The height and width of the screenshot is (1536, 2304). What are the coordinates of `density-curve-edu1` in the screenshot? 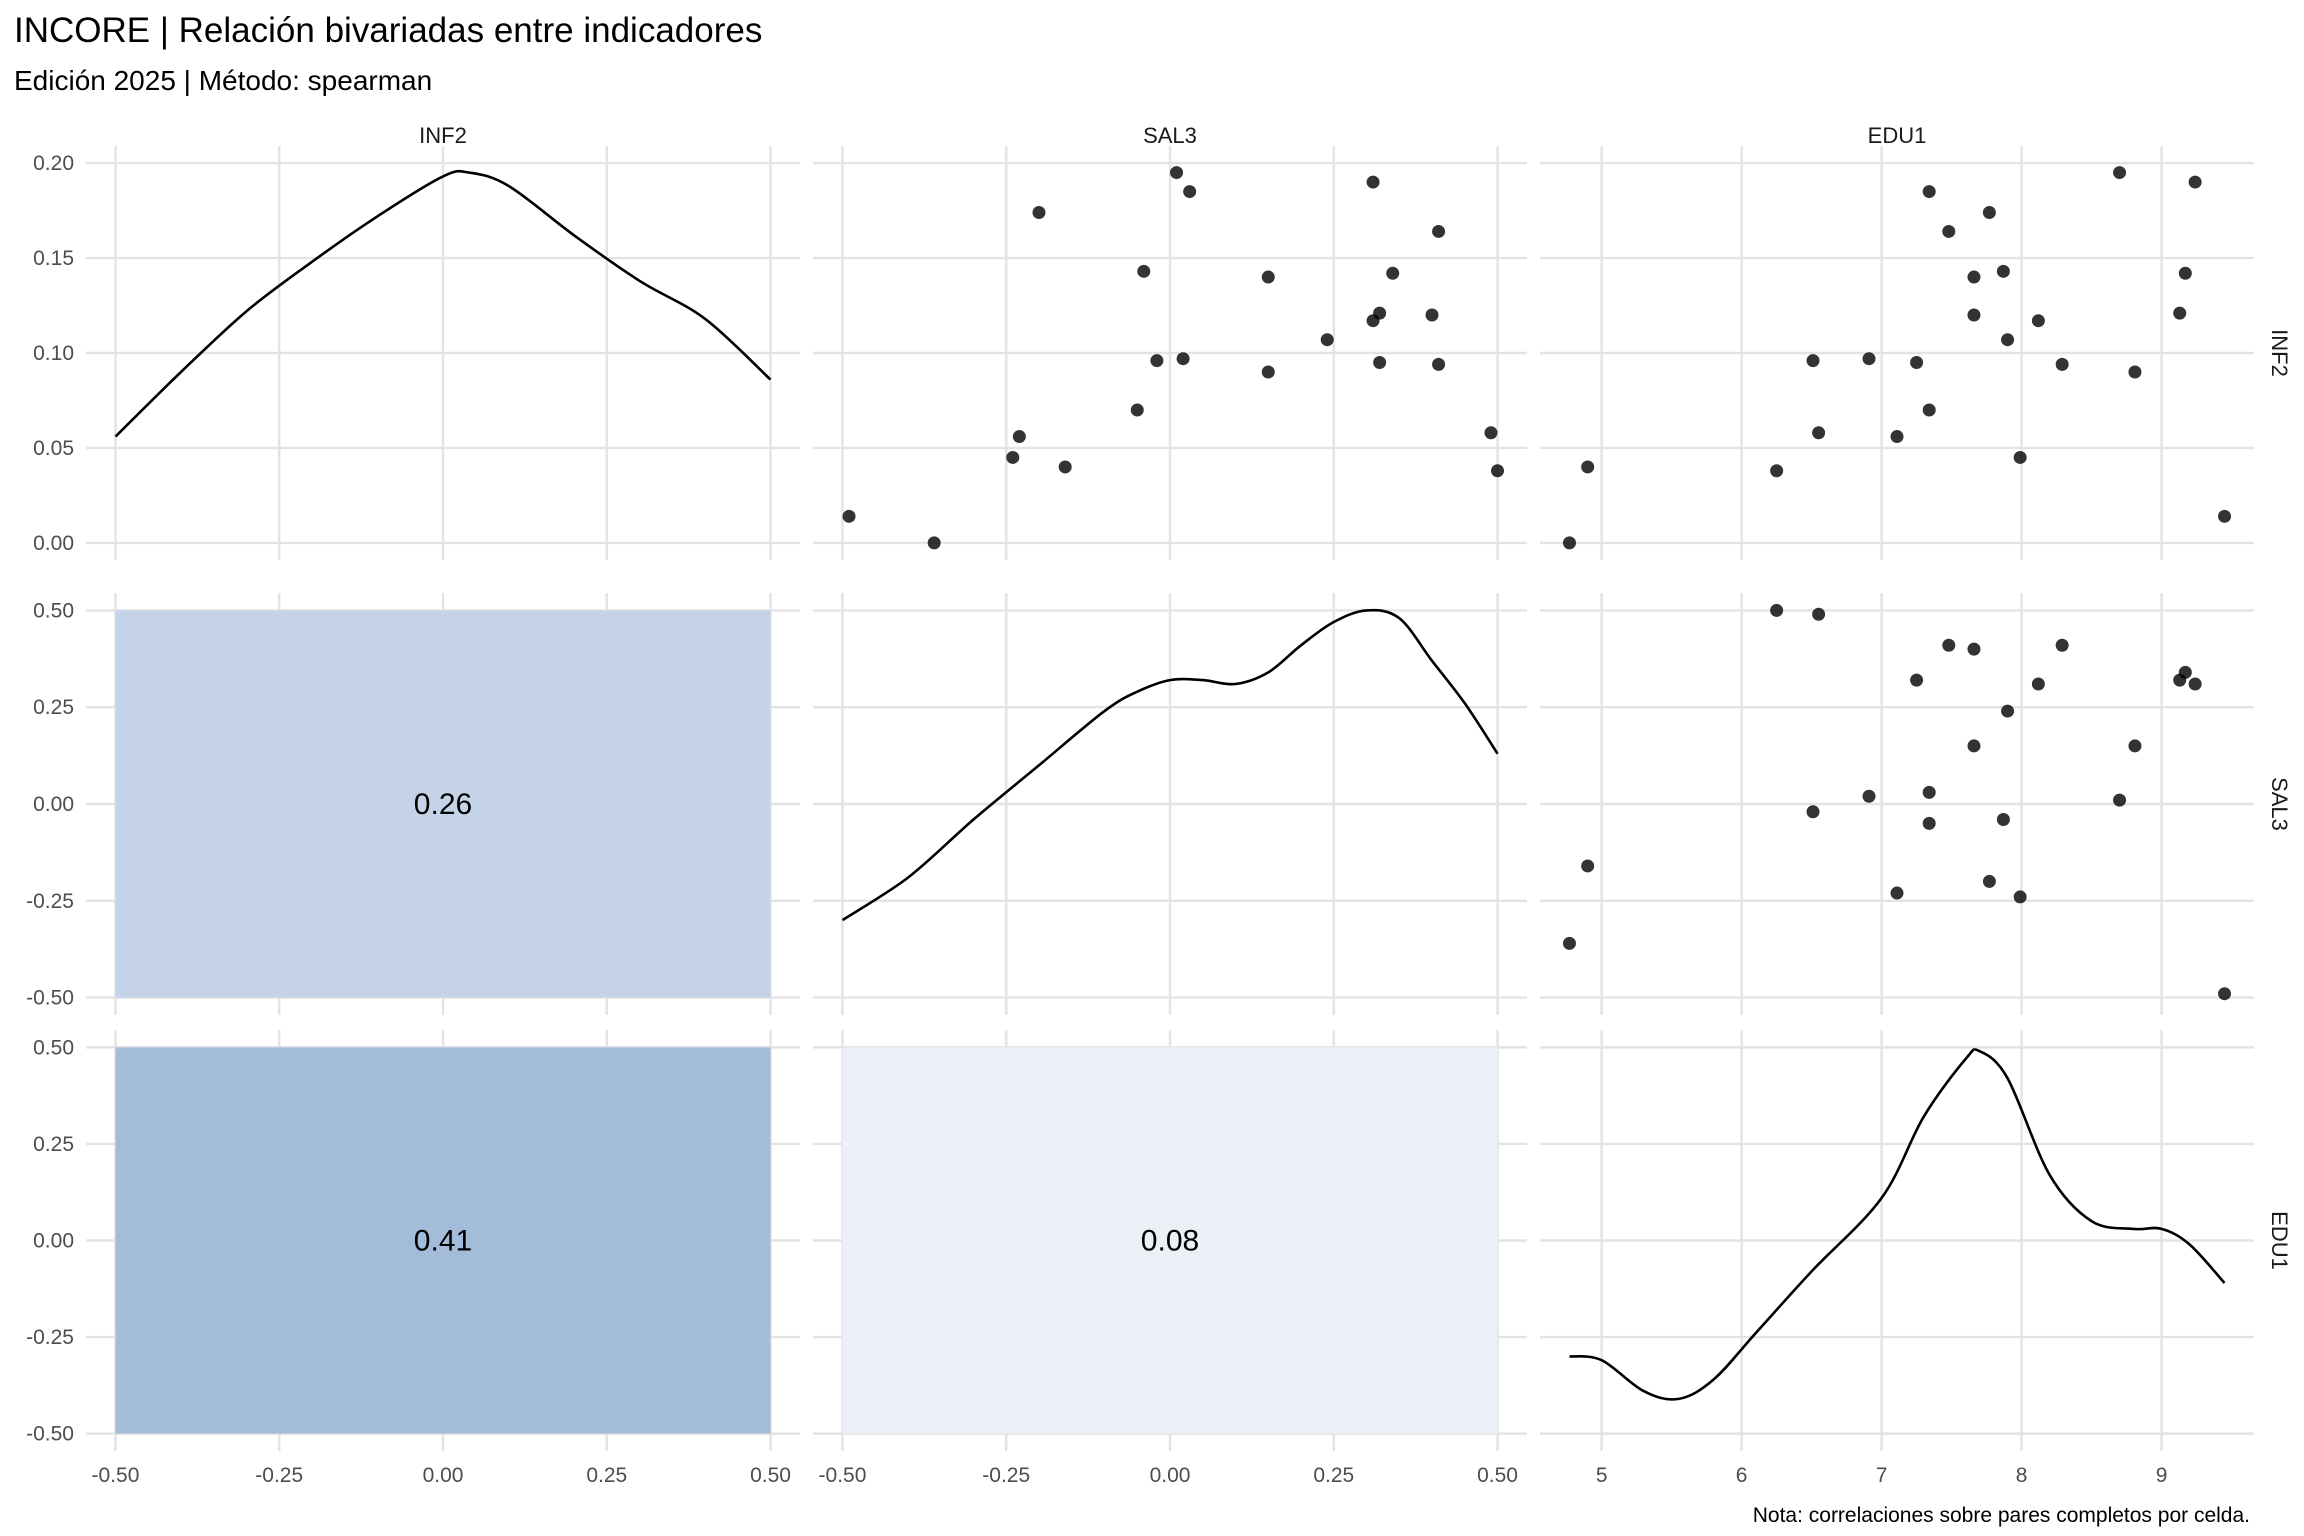 It's located at (1897, 1224).